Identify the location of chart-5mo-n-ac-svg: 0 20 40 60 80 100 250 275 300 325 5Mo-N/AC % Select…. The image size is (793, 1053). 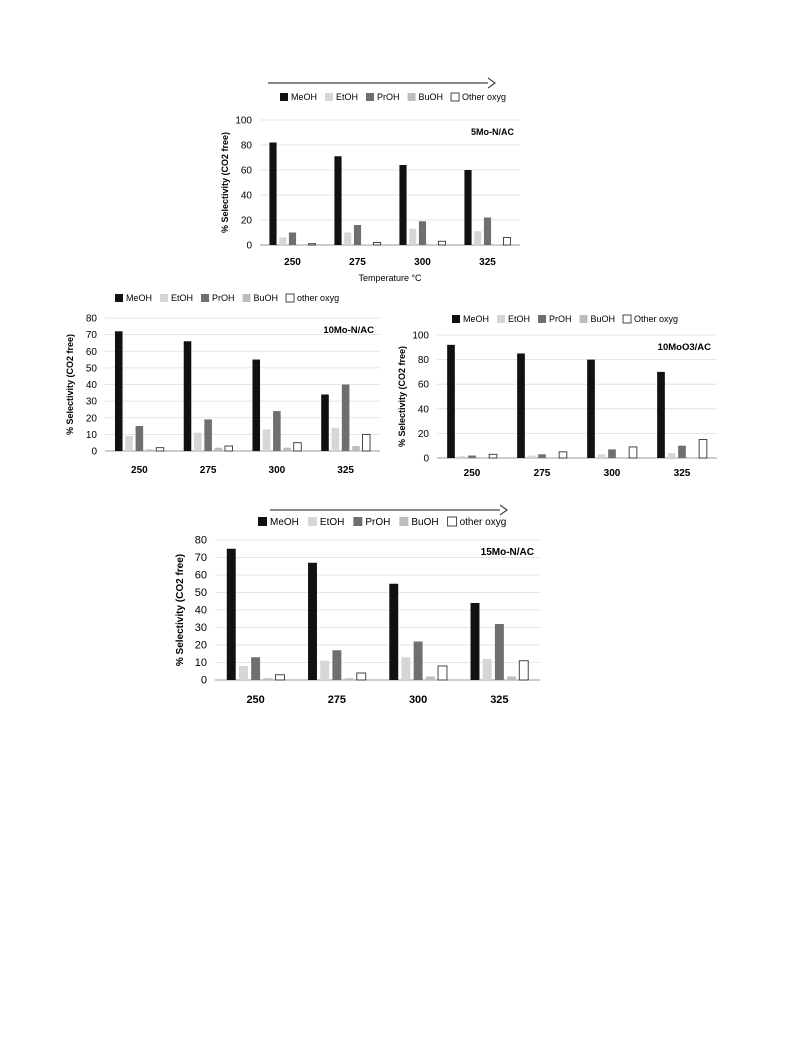
(370, 187).